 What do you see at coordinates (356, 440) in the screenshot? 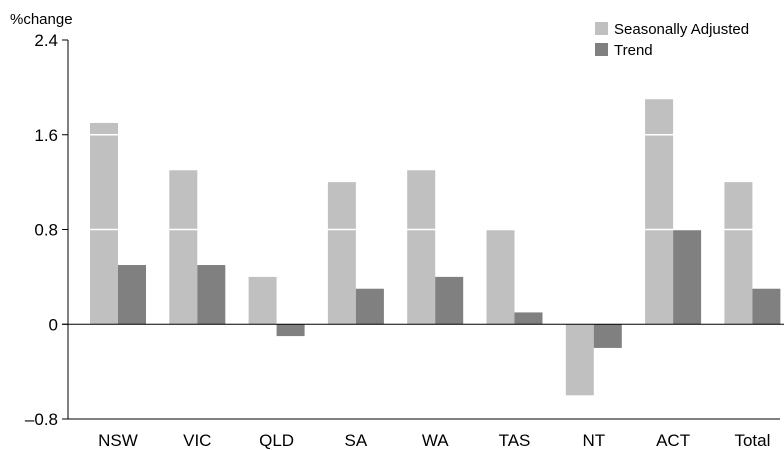
I see `x-tick-label: SA` at bounding box center [356, 440].